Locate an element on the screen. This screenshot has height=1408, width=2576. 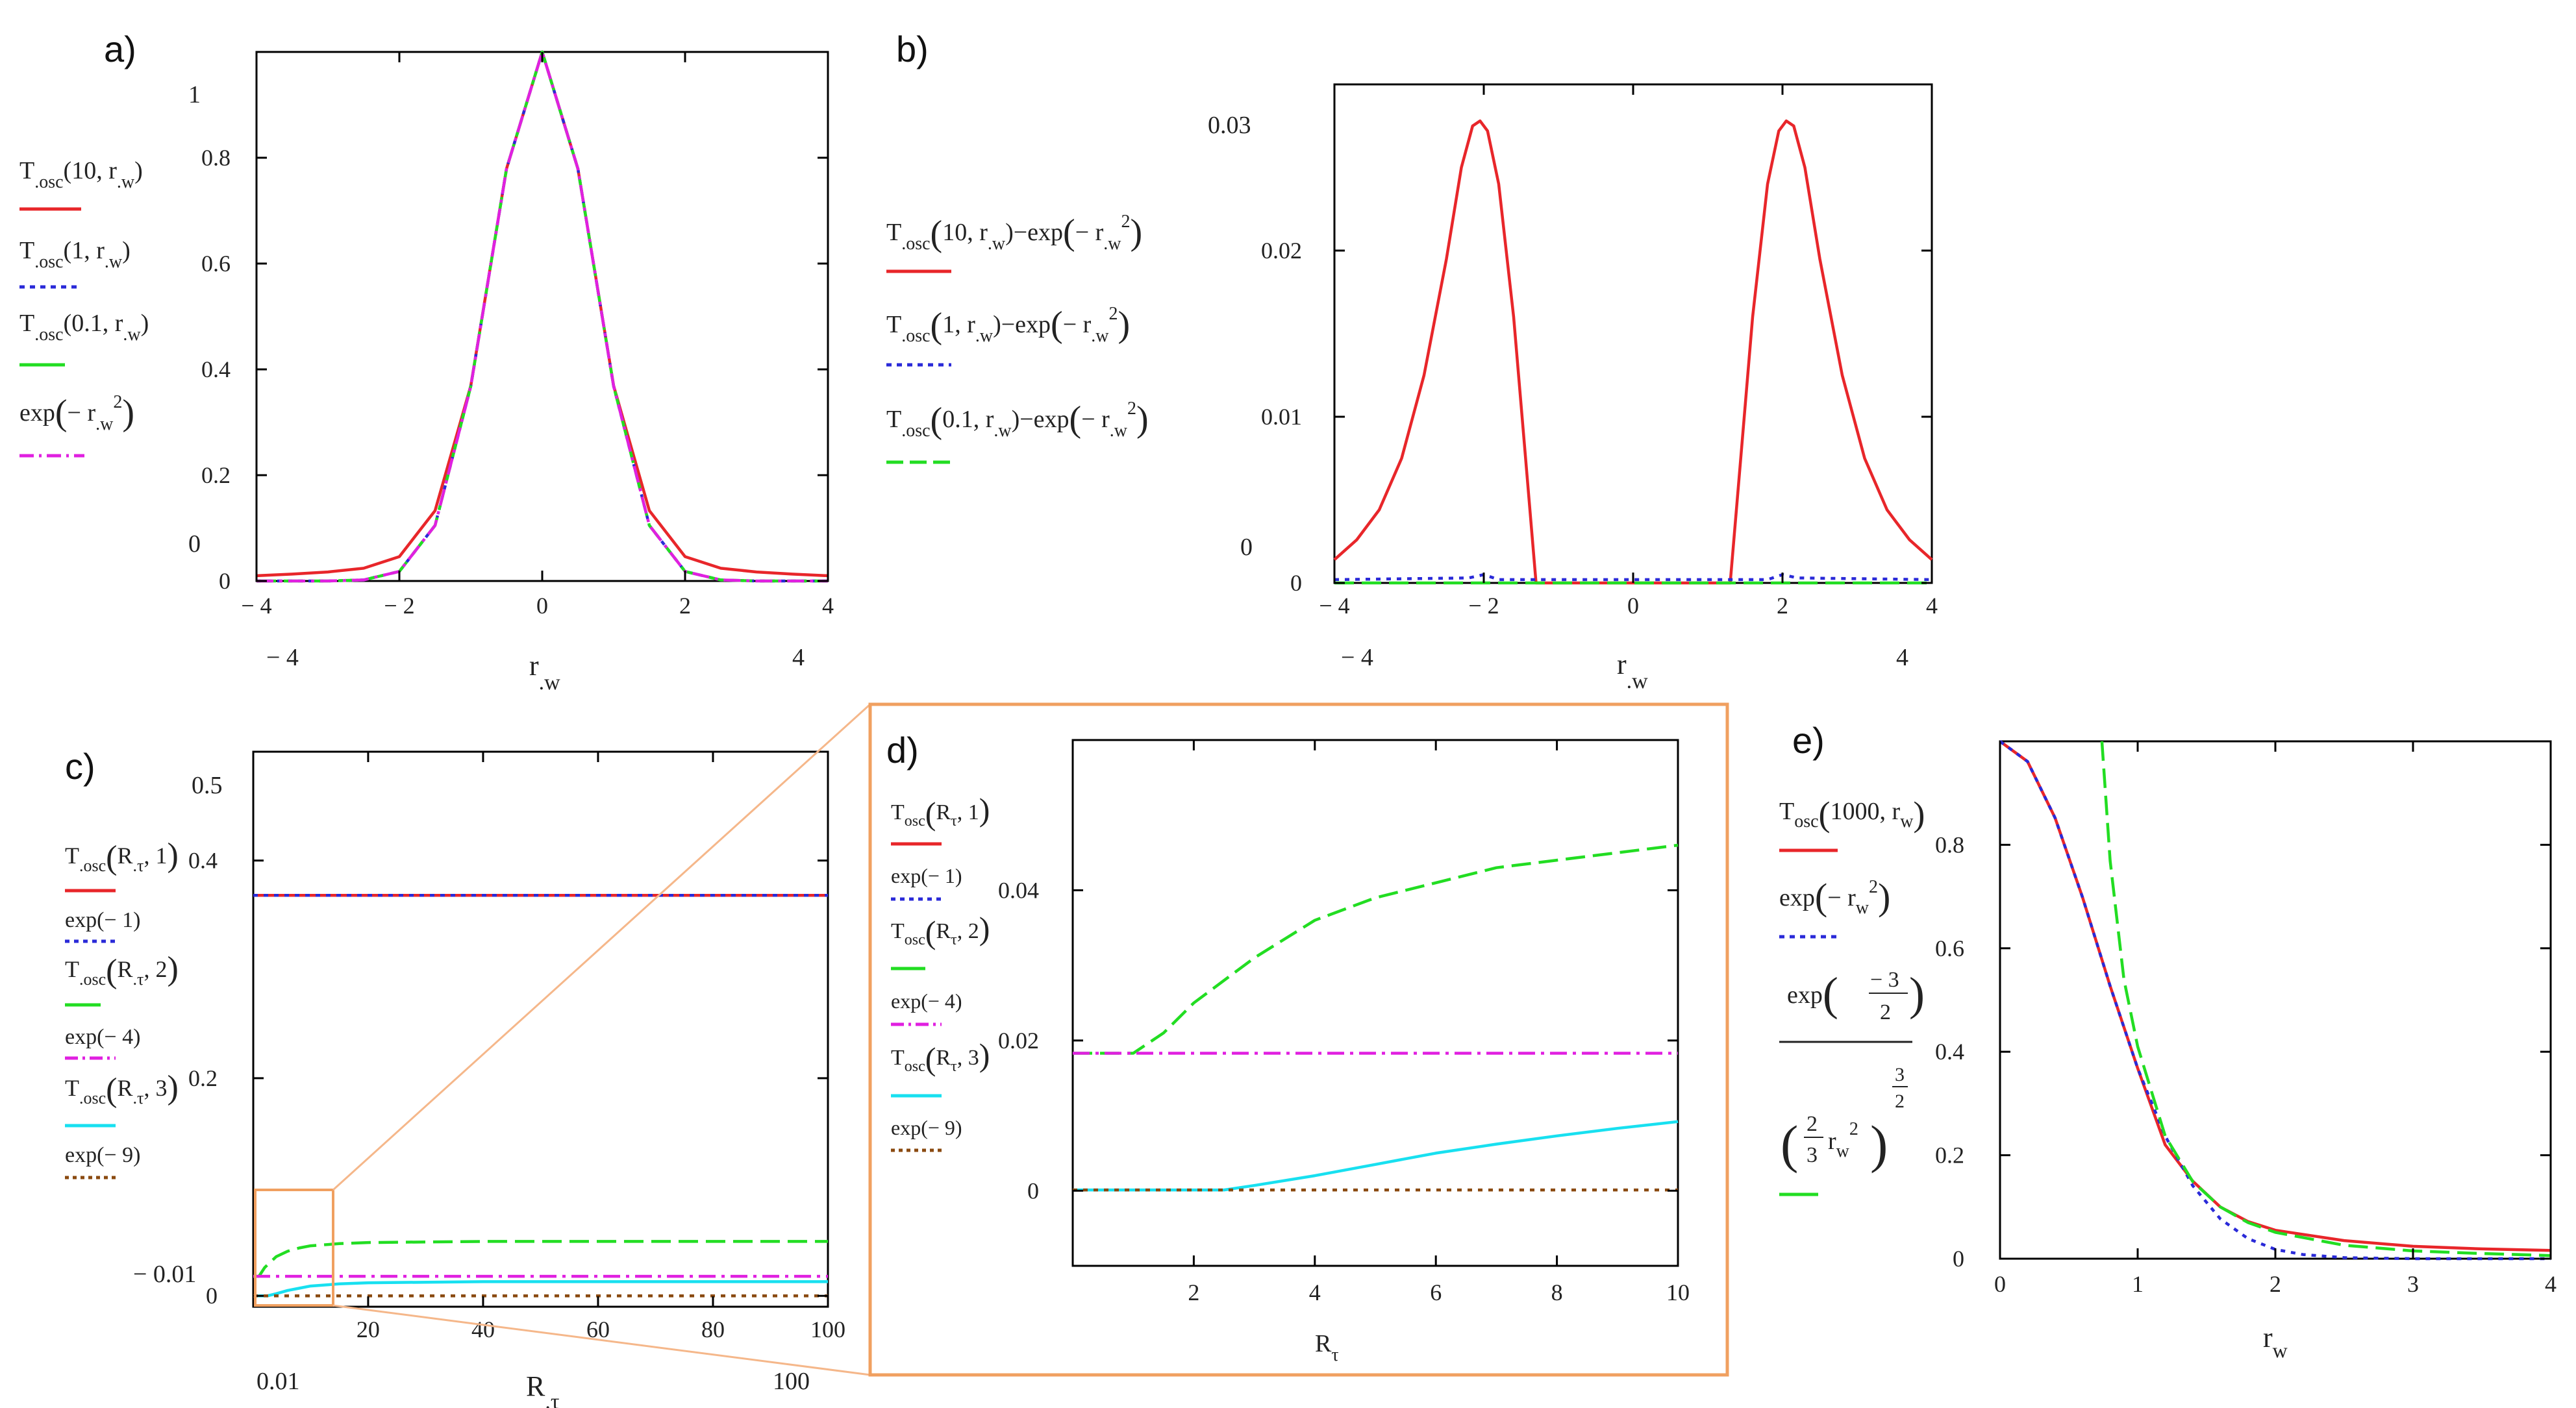
panel-c-xlabel-sub: .τ is located at coordinates (552, 1399).